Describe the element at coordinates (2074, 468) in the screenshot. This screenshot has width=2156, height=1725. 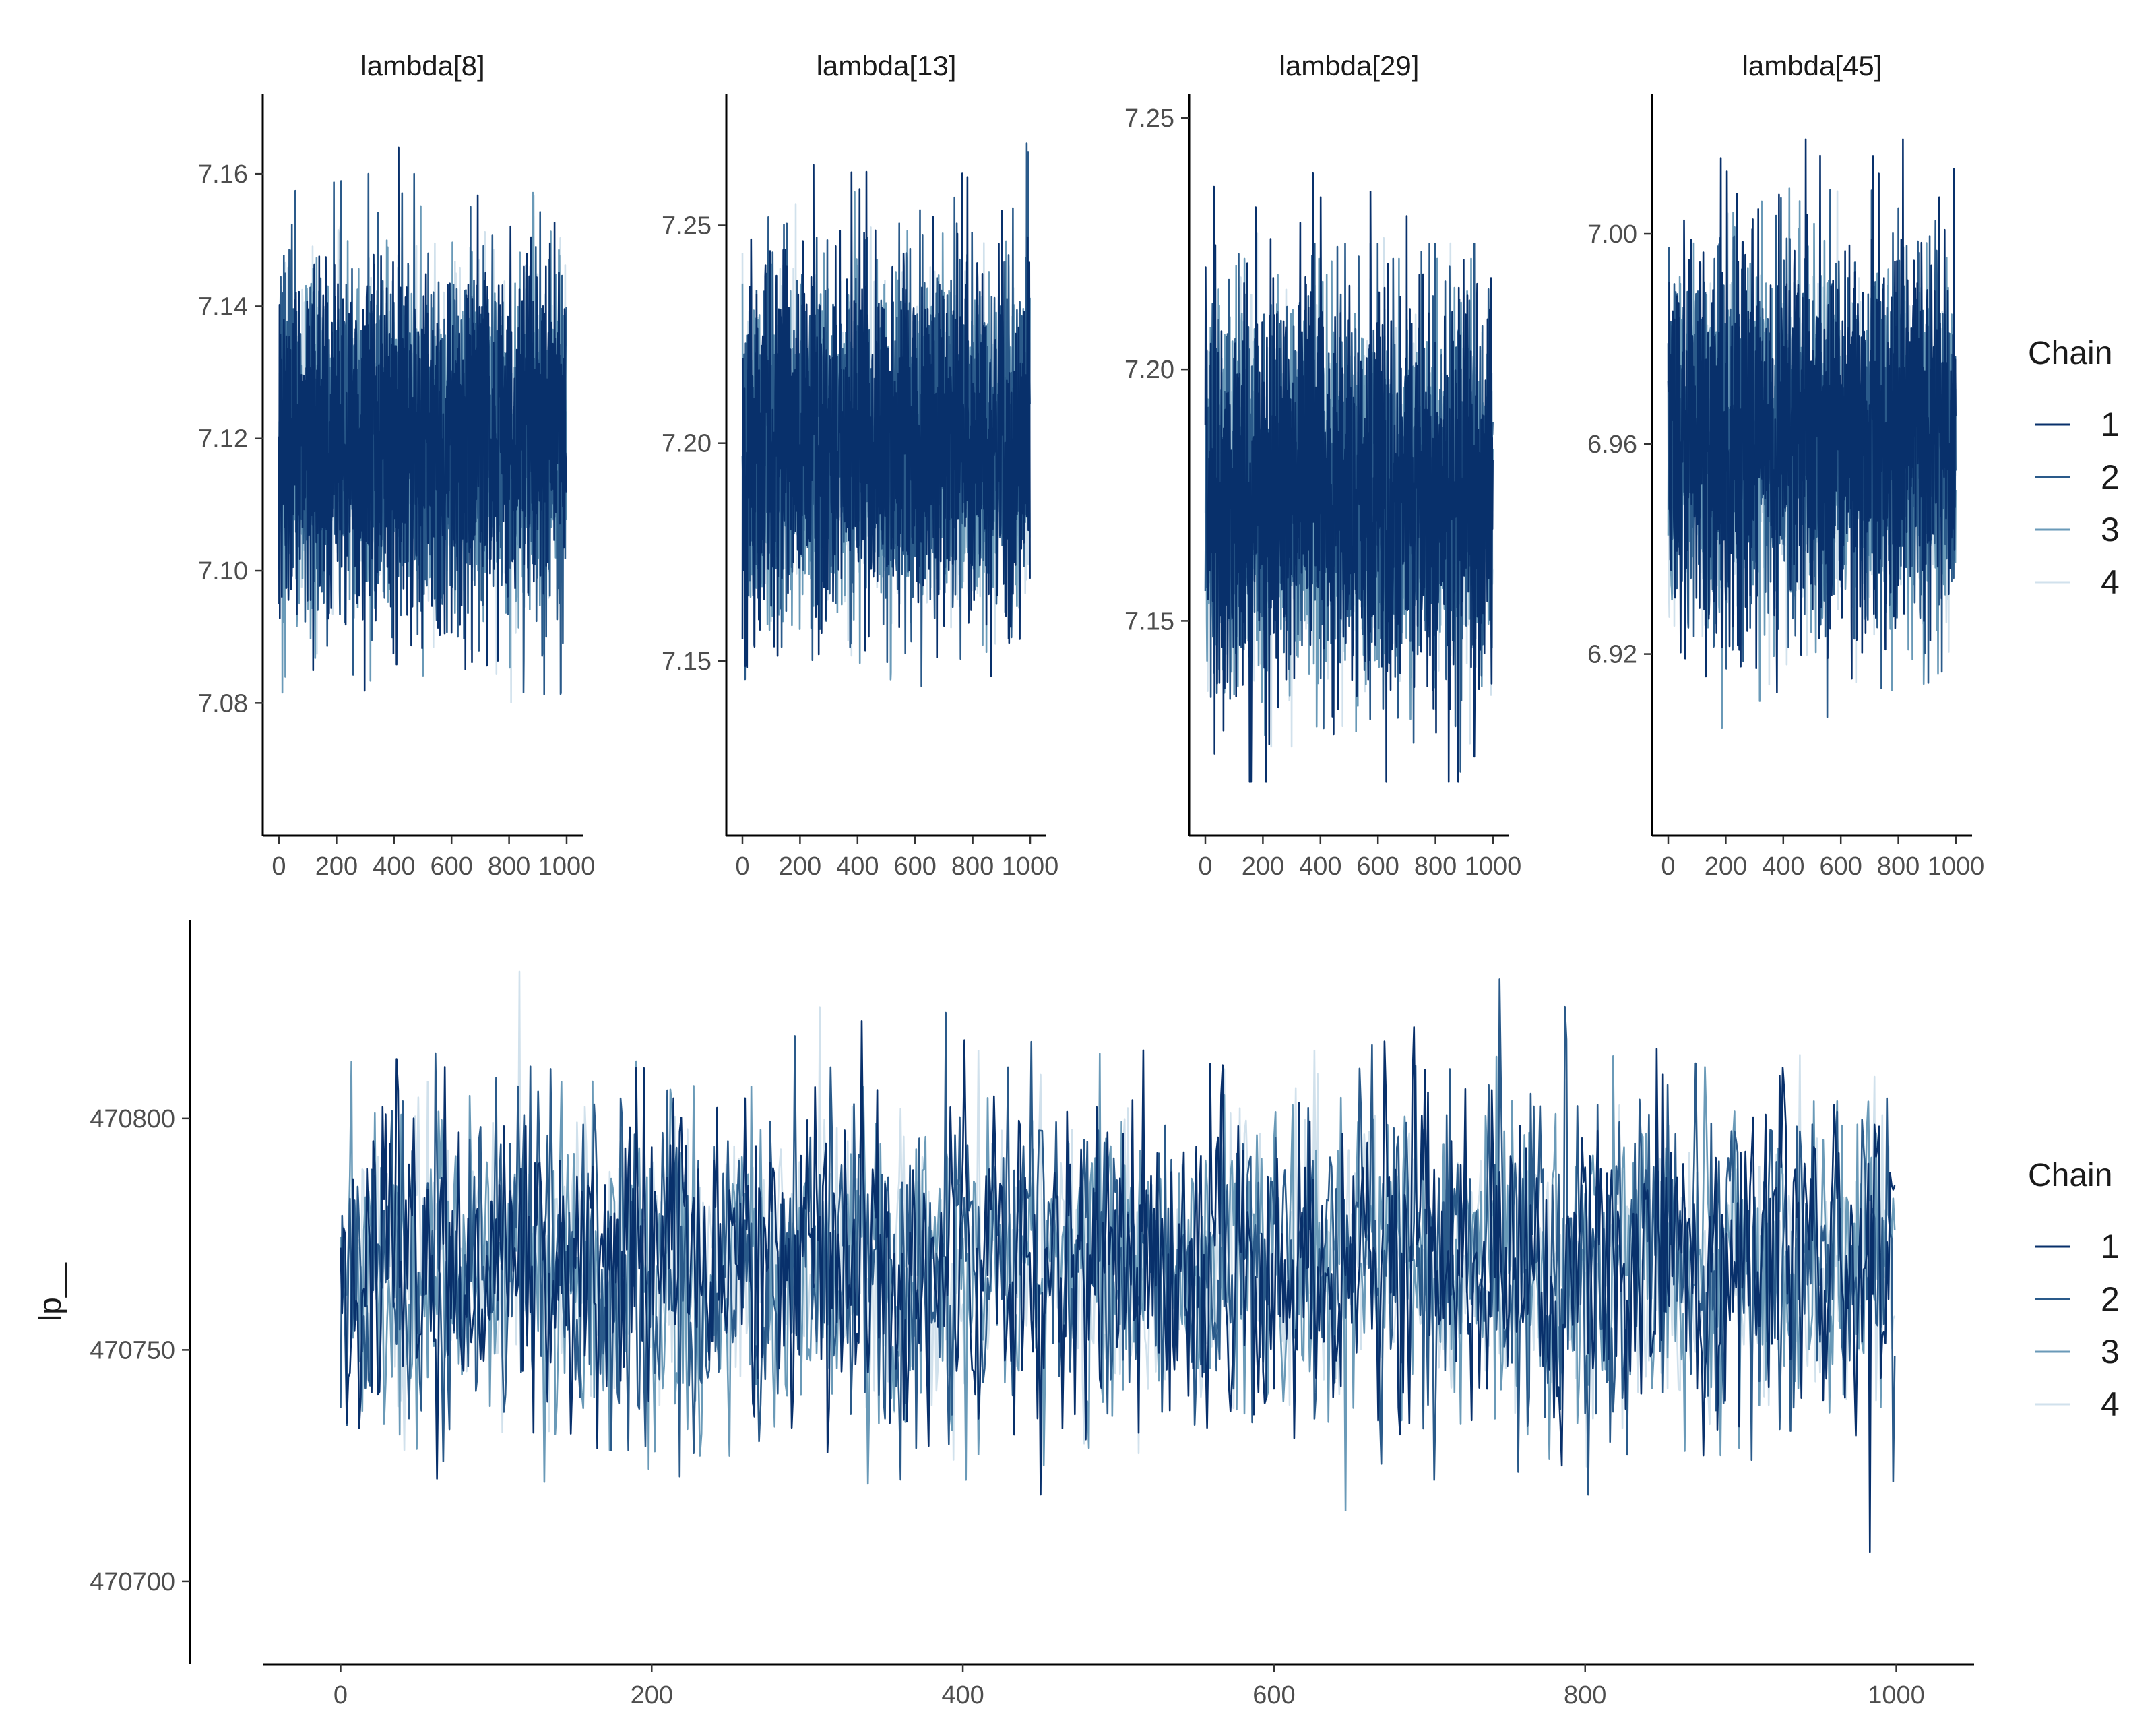
I see `legend-1: Chain 1 2 3 4` at that location.